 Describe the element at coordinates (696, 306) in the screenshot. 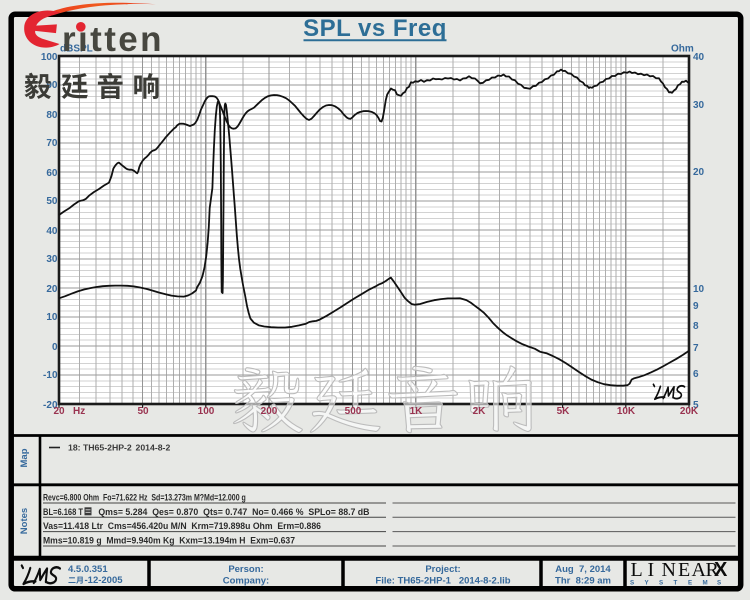

I see `svg-text: 9` at that location.